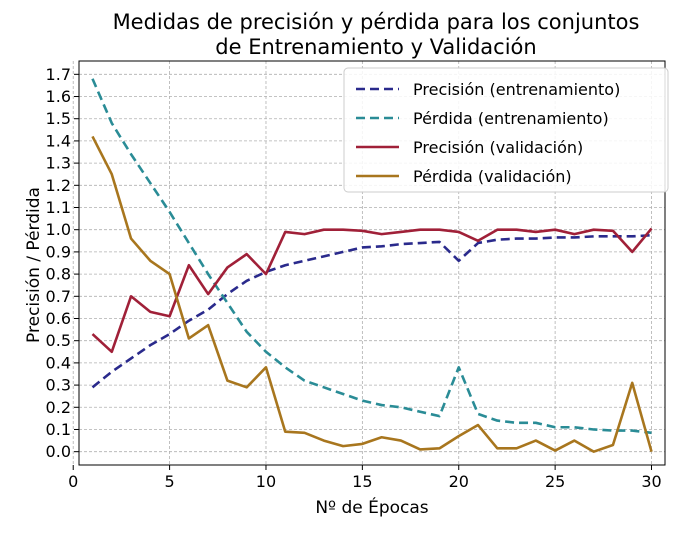  What do you see at coordinates (58, 185) in the screenshot?
I see `y-tick-label: 1.2` at bounding box center [58, 185].